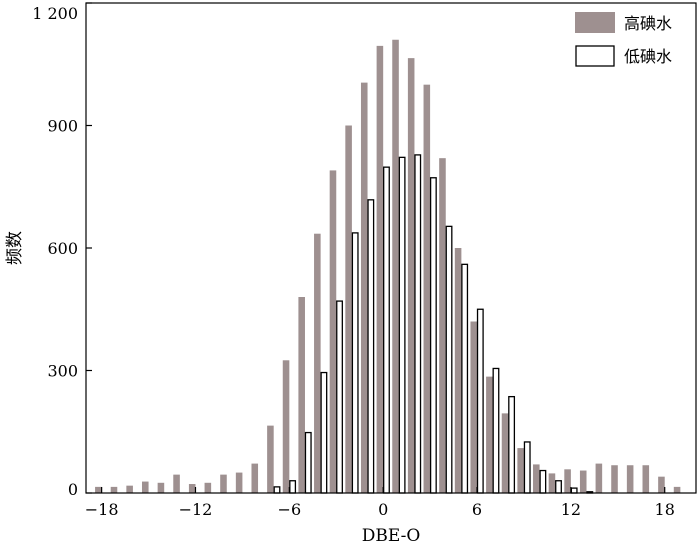 The height and width of the screenshot is (548, 700). I want to click on x-tick-label: 0, so click(383, 509).